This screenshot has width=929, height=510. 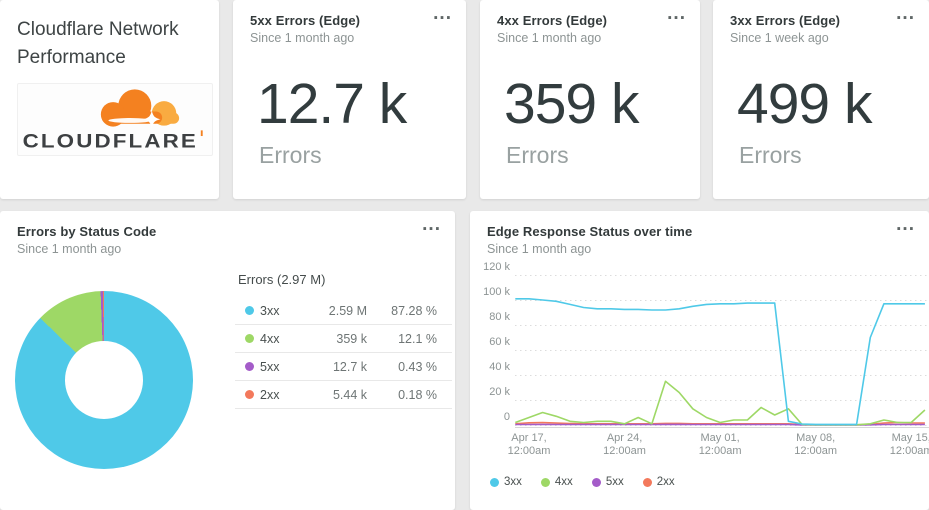 What do you see at coordinates (496, 267) in the screenshot?
I see `y-axis-tick-label: 120 k` at bounding box center [496, 267].